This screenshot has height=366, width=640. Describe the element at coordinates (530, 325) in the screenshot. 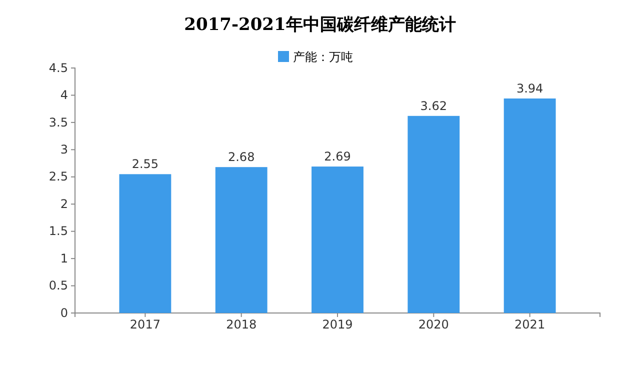

I see `x-tick-label: 2021` at that location.